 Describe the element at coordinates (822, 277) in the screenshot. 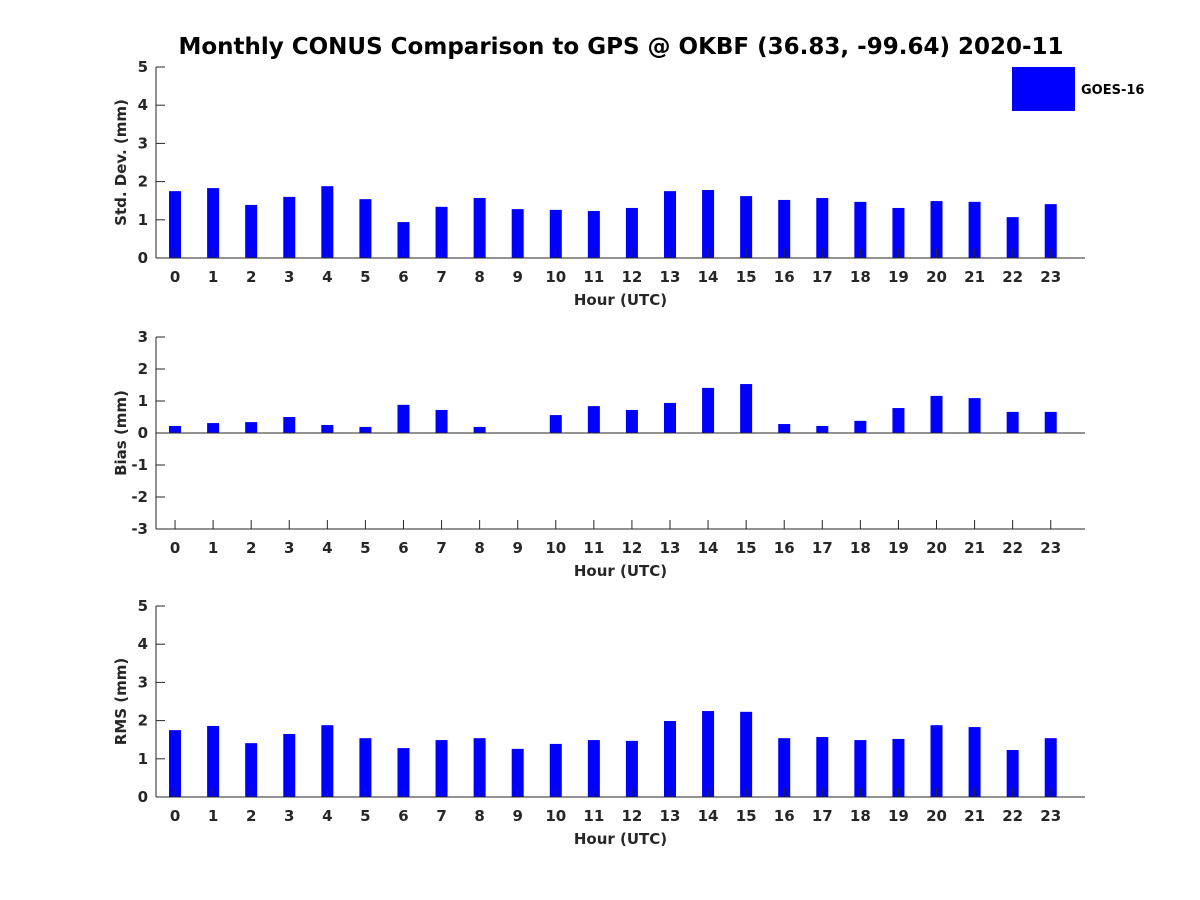

I see `x-tick-label: 17` at that location.